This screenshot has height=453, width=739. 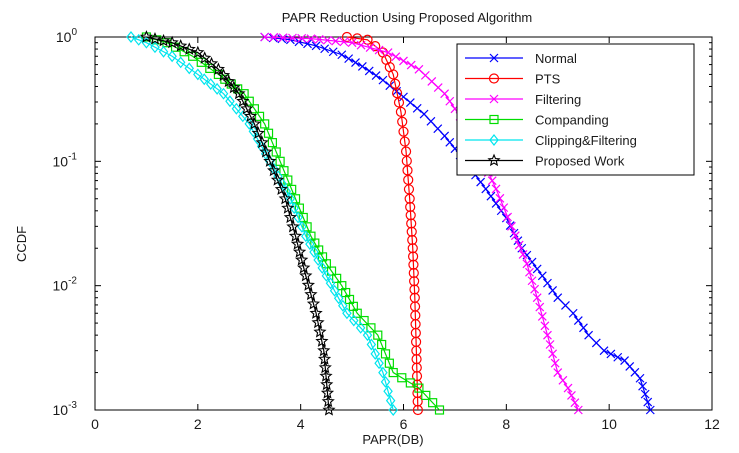 I want to click on legend-item-clipping-filtering: Clipping&Filtering, so click(x=551, y=140).